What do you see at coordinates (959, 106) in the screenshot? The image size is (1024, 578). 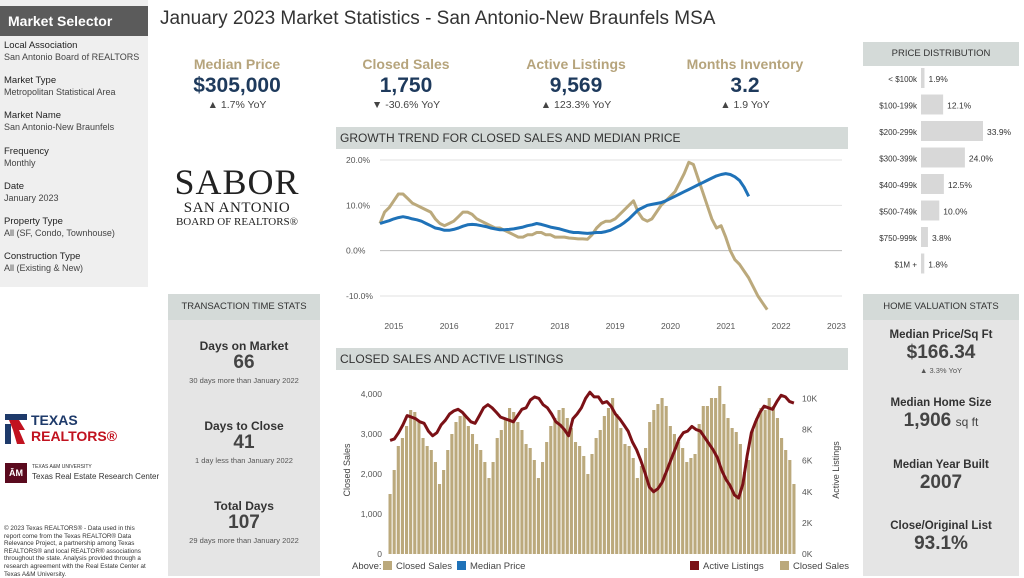 I see `price-bar-label: 12.1%` at bounding box center [959, 106].